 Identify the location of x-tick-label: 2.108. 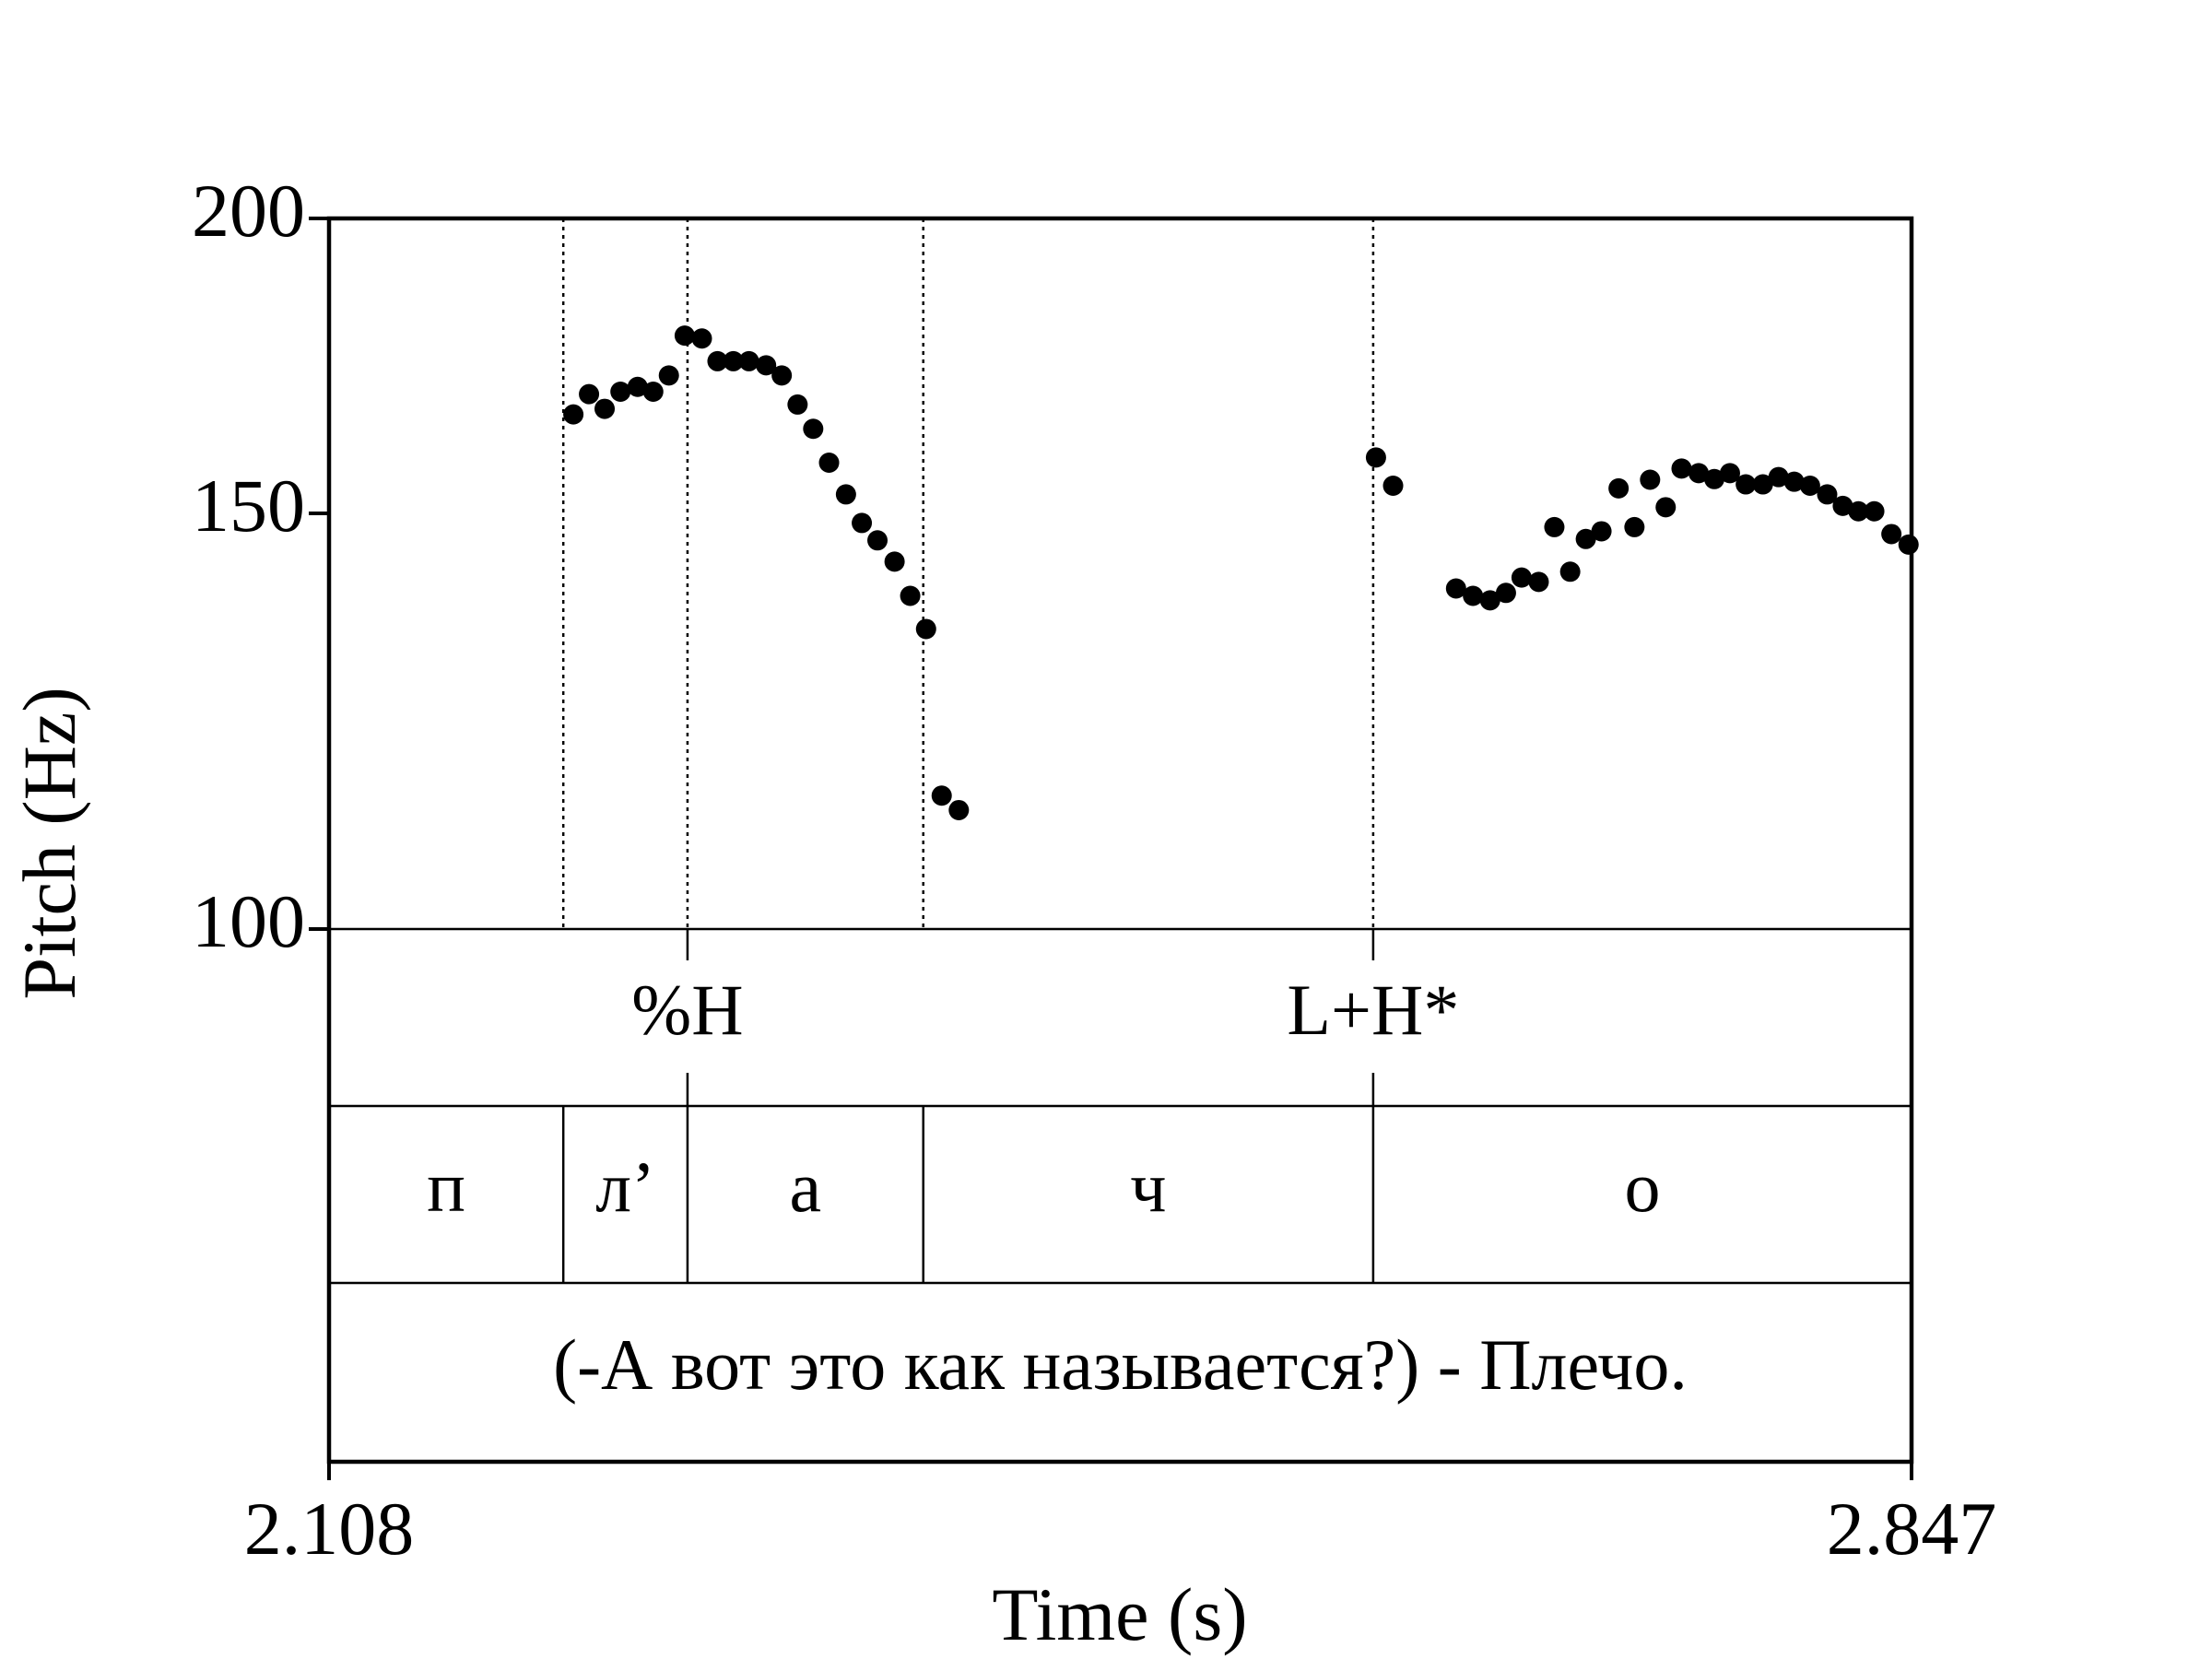
(329, 1529).